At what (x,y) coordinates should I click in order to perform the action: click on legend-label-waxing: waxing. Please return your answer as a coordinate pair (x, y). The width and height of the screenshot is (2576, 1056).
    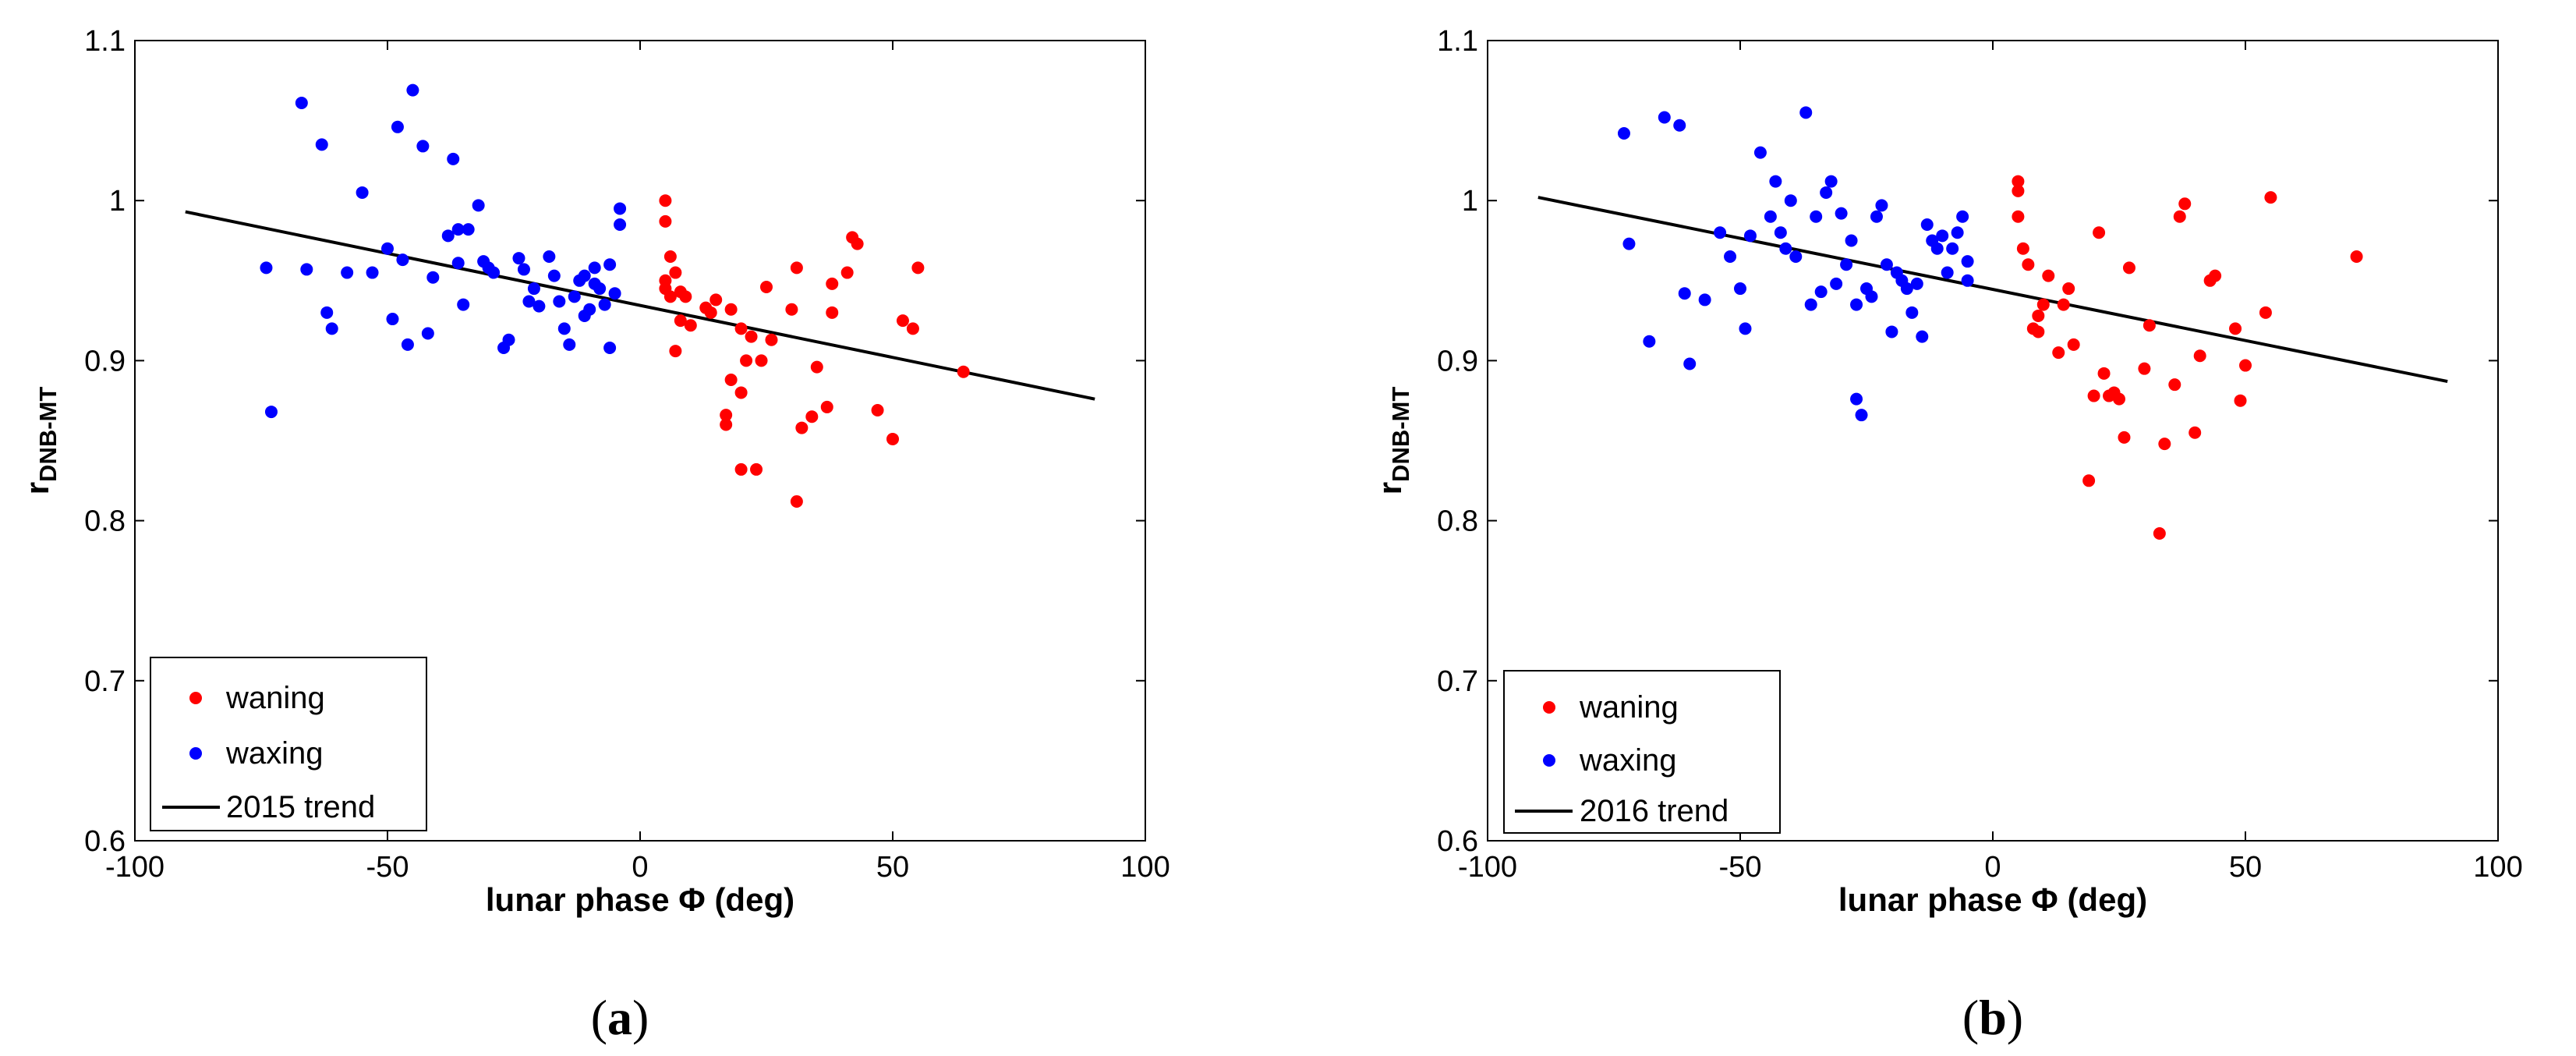
    Looking at the image, I should click on (274, 754).